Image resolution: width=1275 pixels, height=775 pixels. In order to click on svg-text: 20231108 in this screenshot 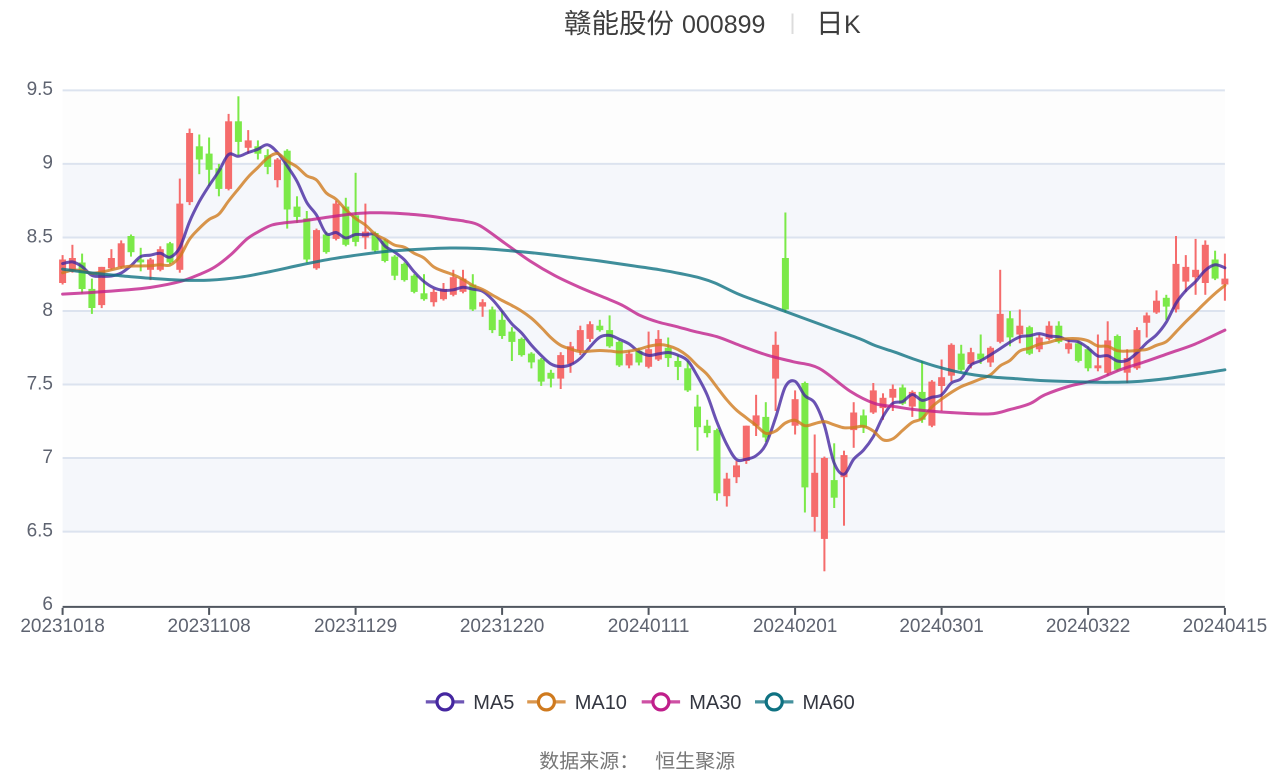, I will do `click(209, 626)`.